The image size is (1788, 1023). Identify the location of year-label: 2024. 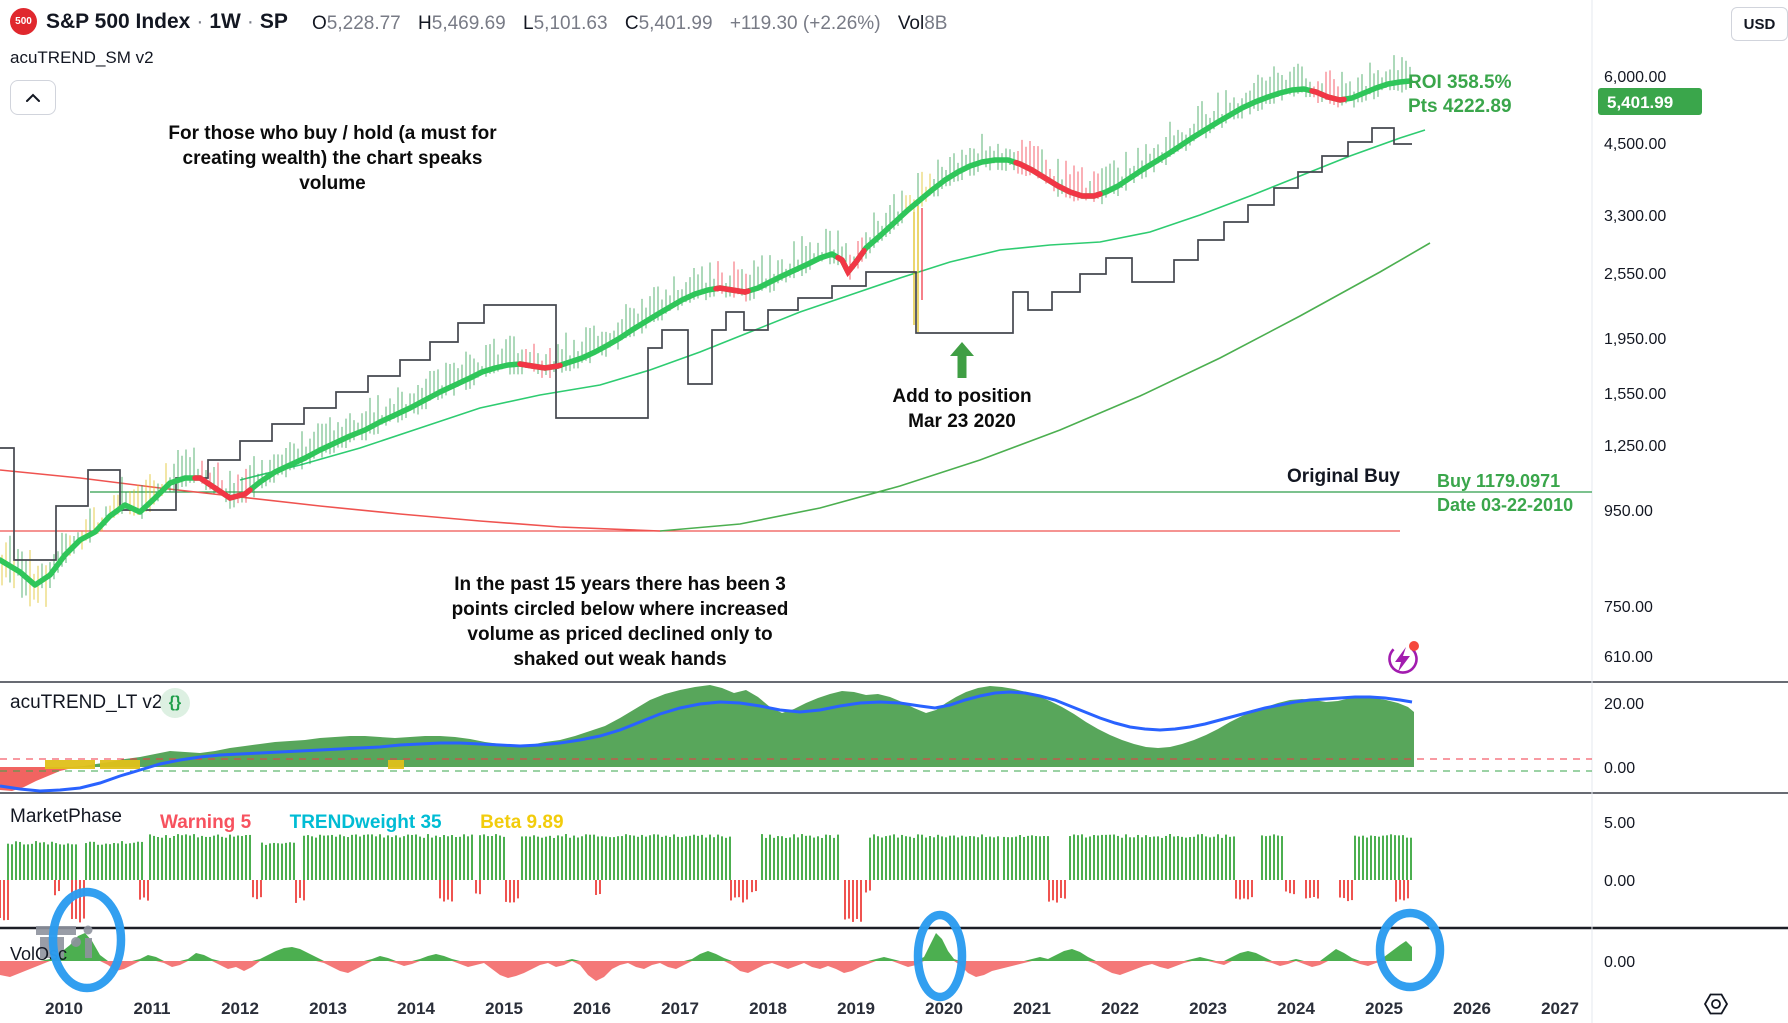
(1296, 1008).